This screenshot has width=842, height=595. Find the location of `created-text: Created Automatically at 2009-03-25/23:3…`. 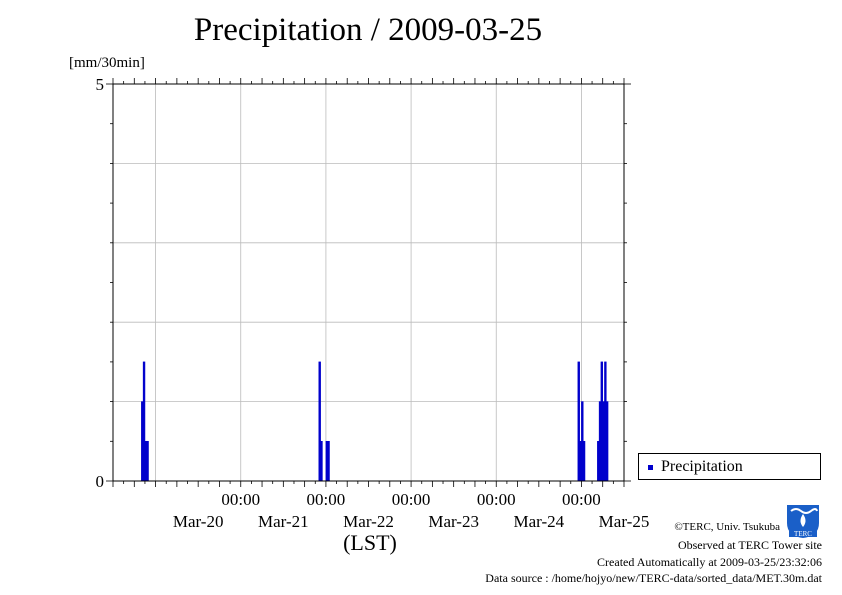

created-text: Created Automatically at 2009-03-25/23:3… is located at coordinates (709, 562).